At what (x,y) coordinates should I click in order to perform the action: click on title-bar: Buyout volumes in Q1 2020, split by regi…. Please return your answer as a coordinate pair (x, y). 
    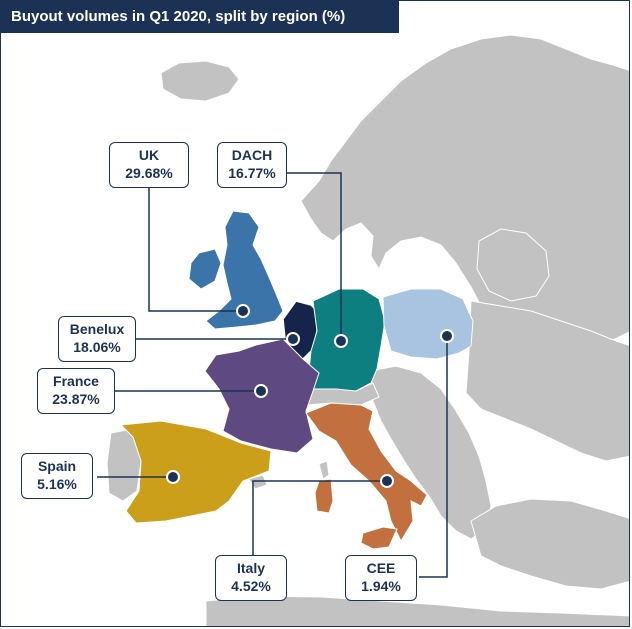
    Looking at the image, I should click on (200, 17).